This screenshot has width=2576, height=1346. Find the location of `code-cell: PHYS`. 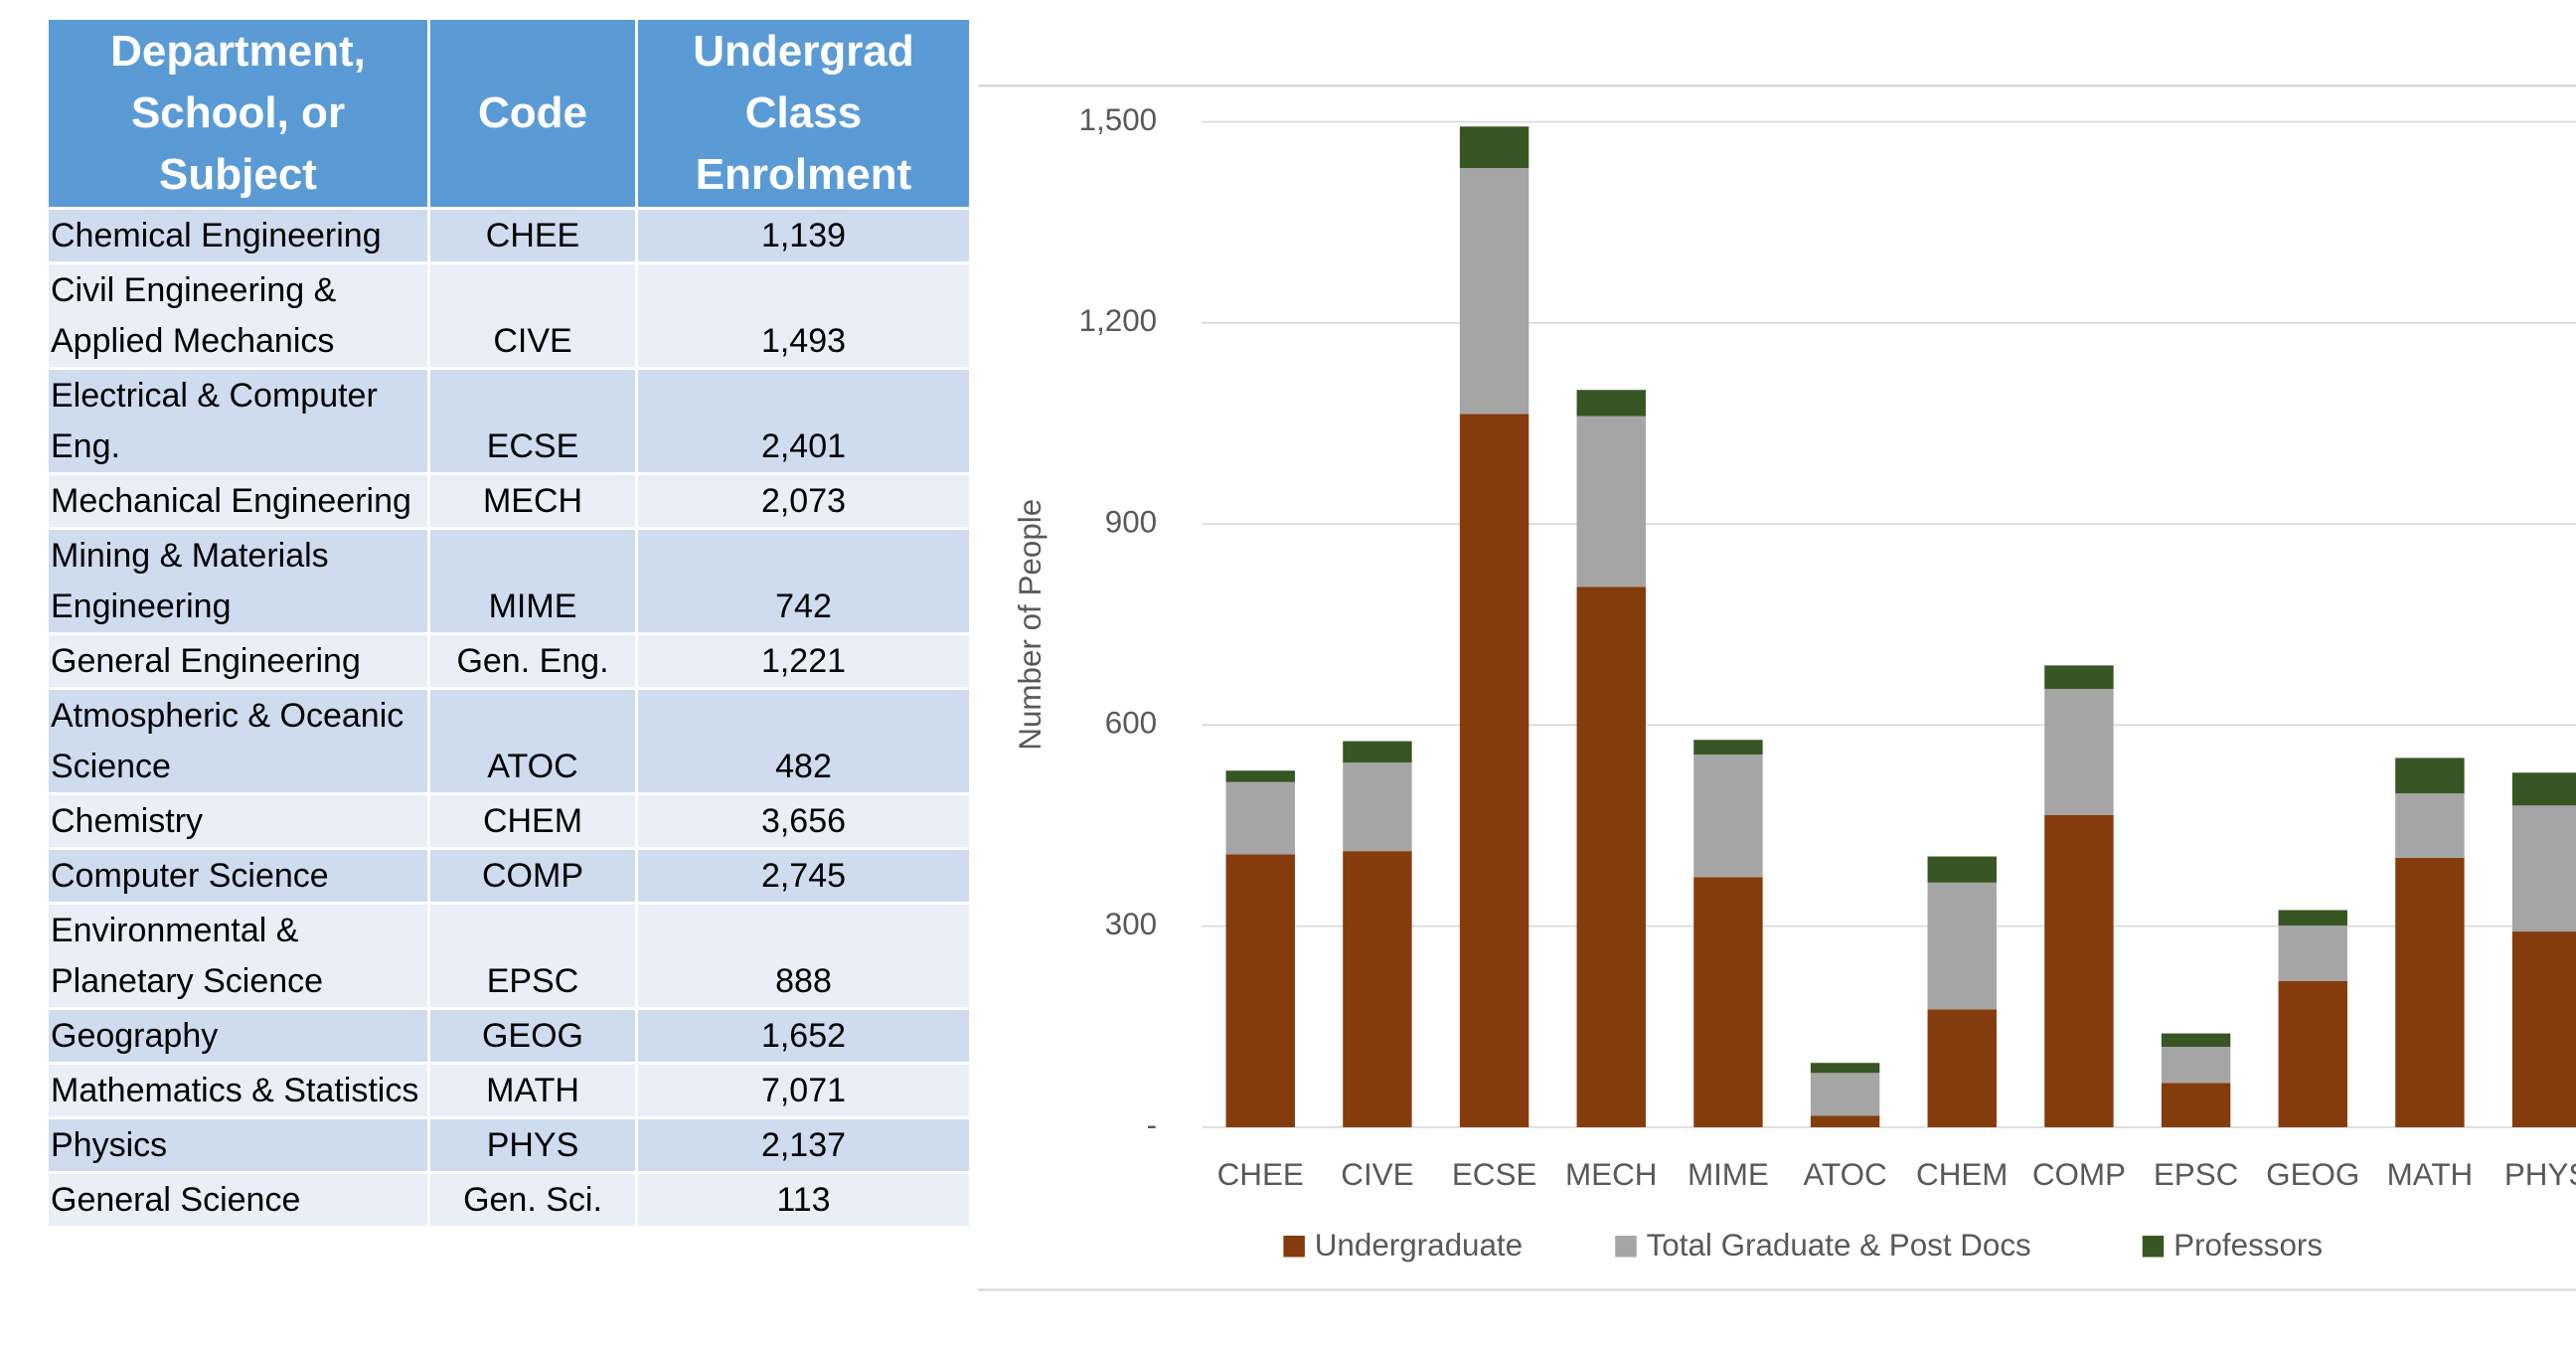

code-cell: PHYS is located at coordinates (532, 1145).